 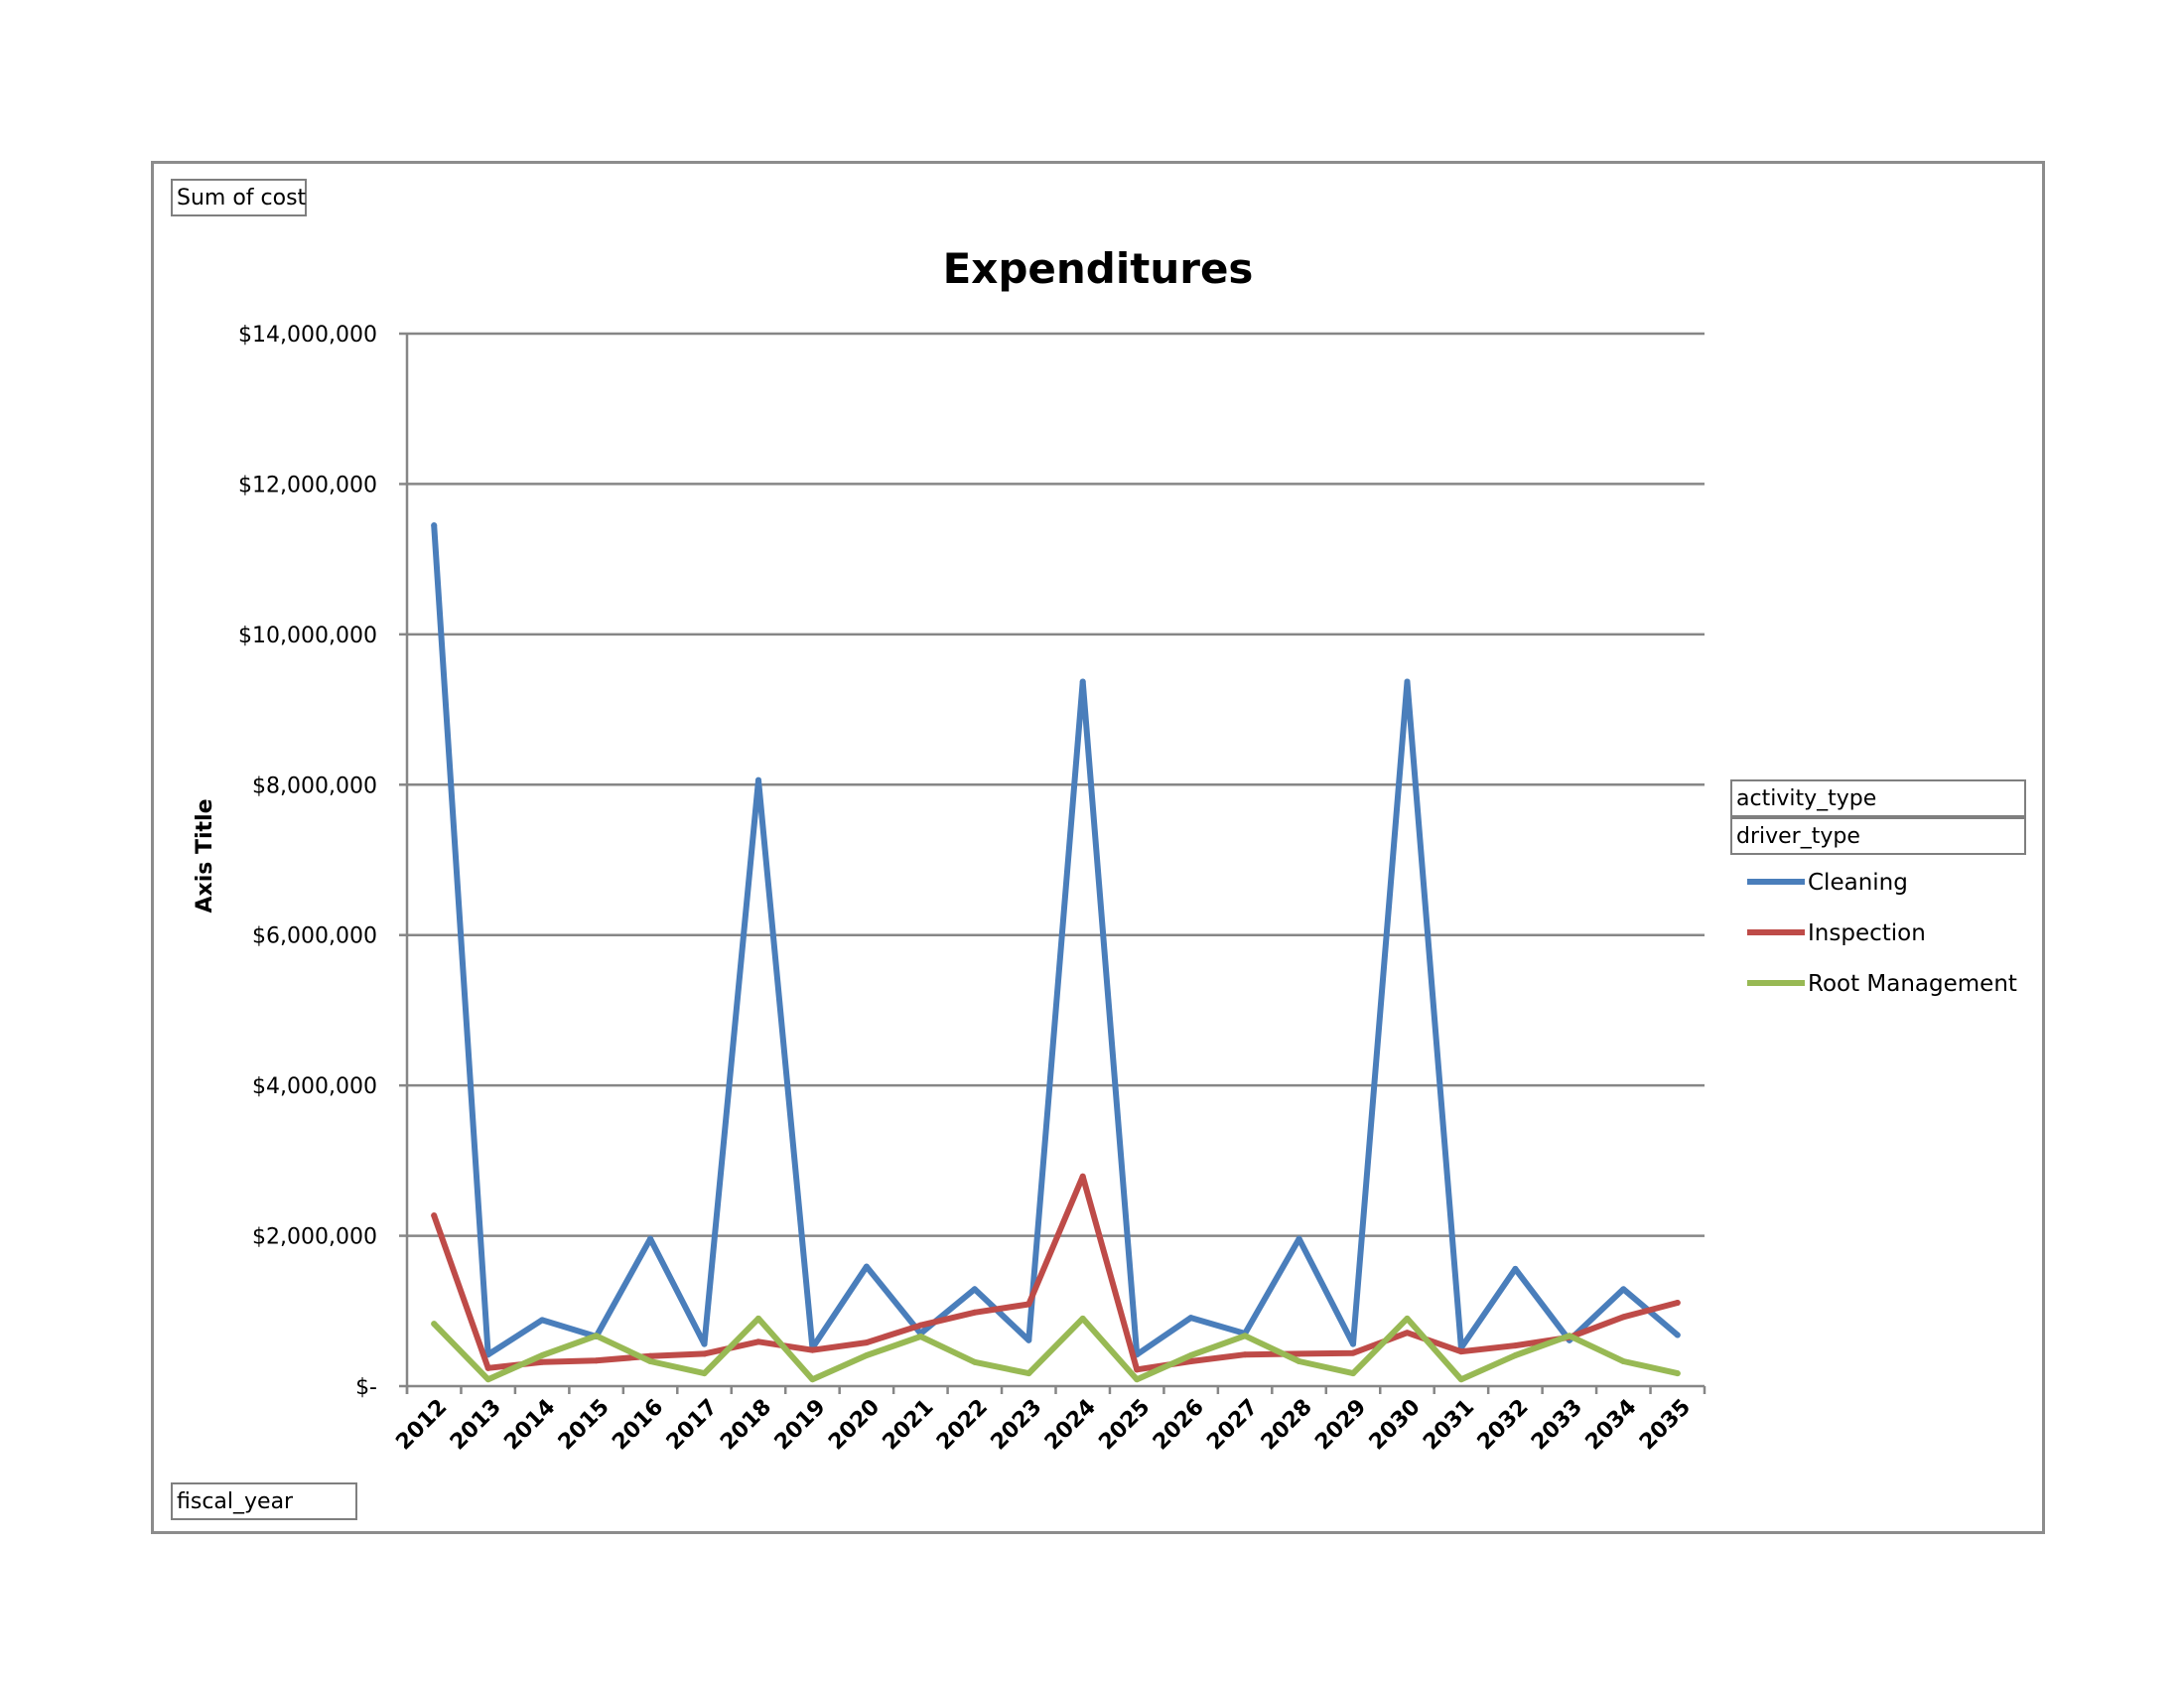 I want to click on legend-item: Root Management, so click(x=1882, y=984).